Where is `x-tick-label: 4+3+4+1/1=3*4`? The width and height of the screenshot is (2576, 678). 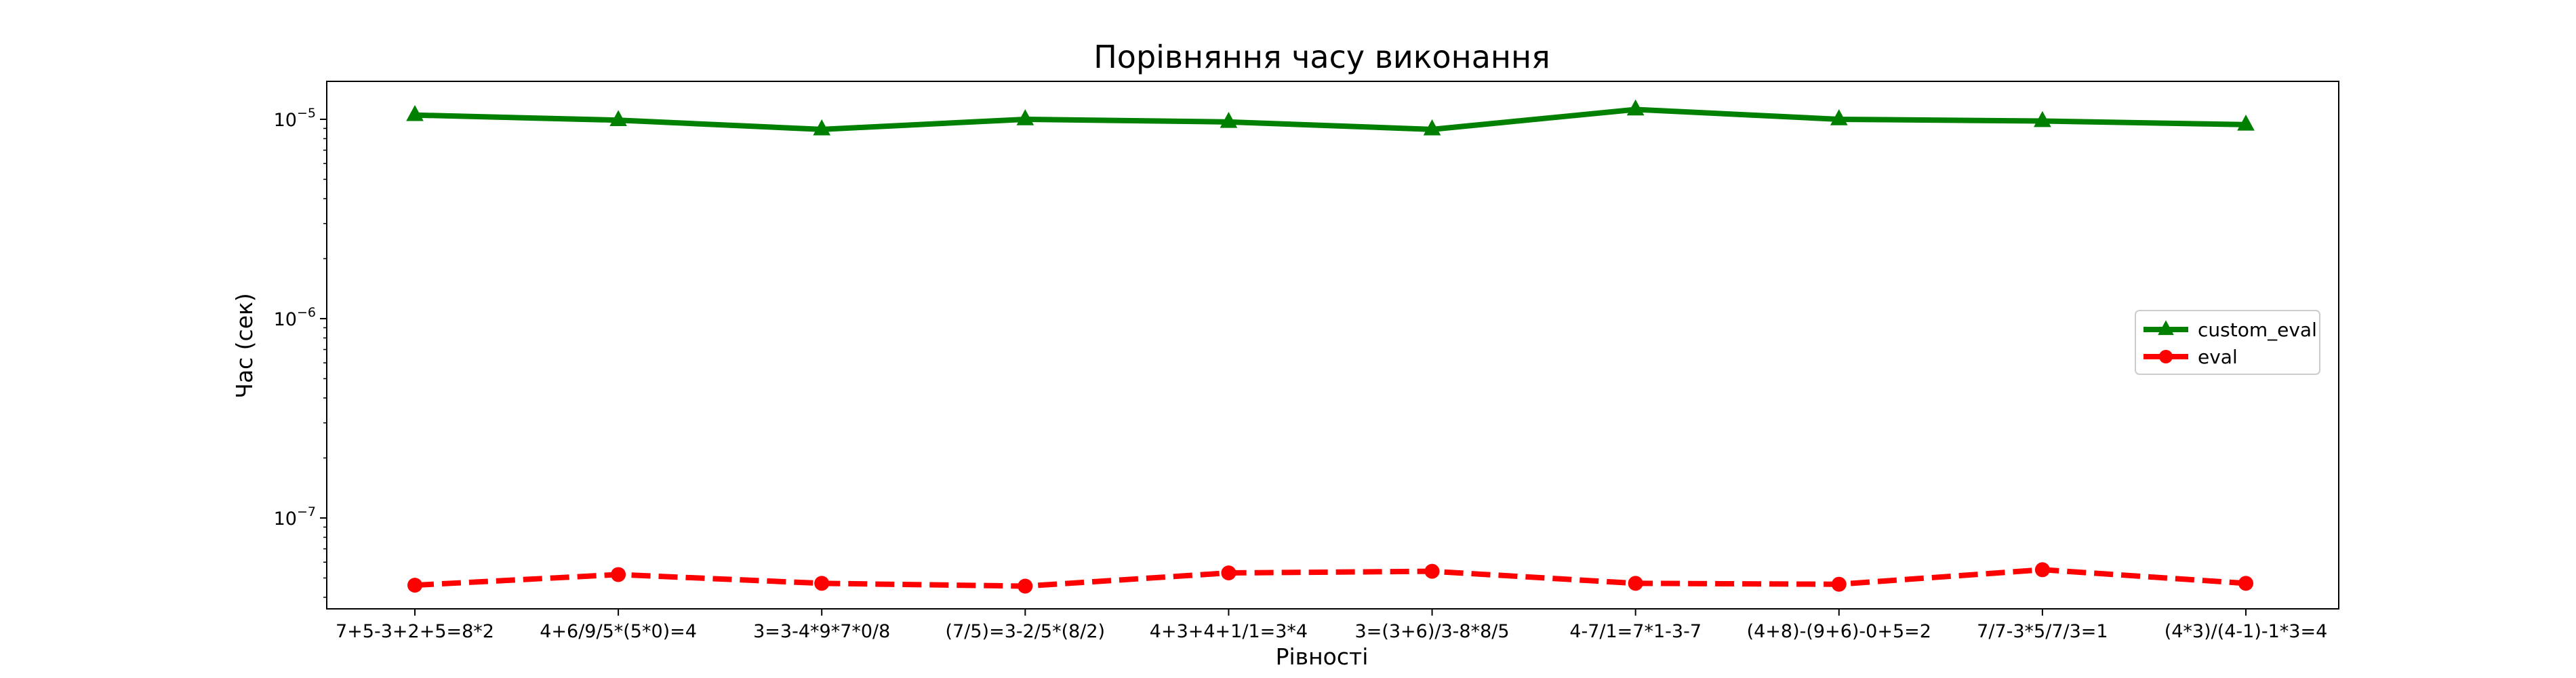 x-tick-label: 4+3+4+1/1=3*4 is located at coordinates (1229, 631).